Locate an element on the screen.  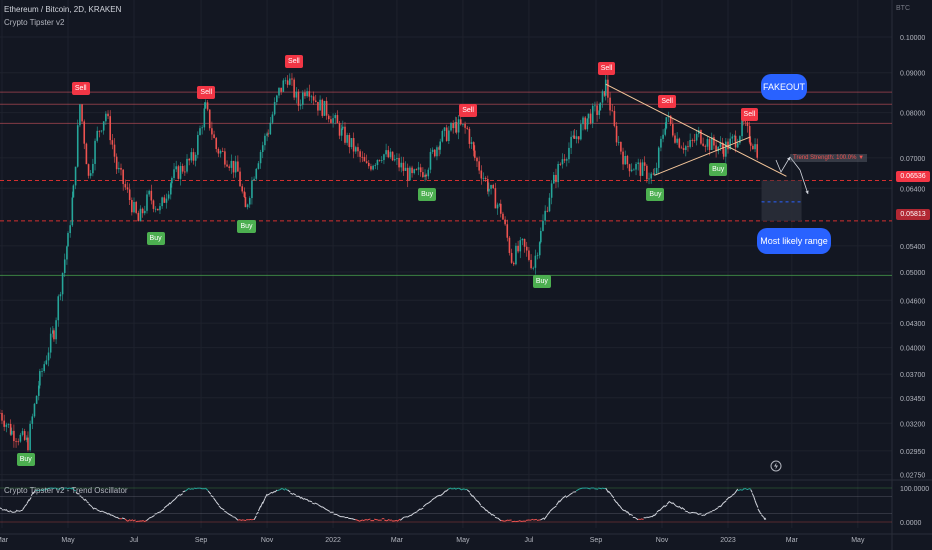
ascending-trendline is located at coordinates (702, 156).